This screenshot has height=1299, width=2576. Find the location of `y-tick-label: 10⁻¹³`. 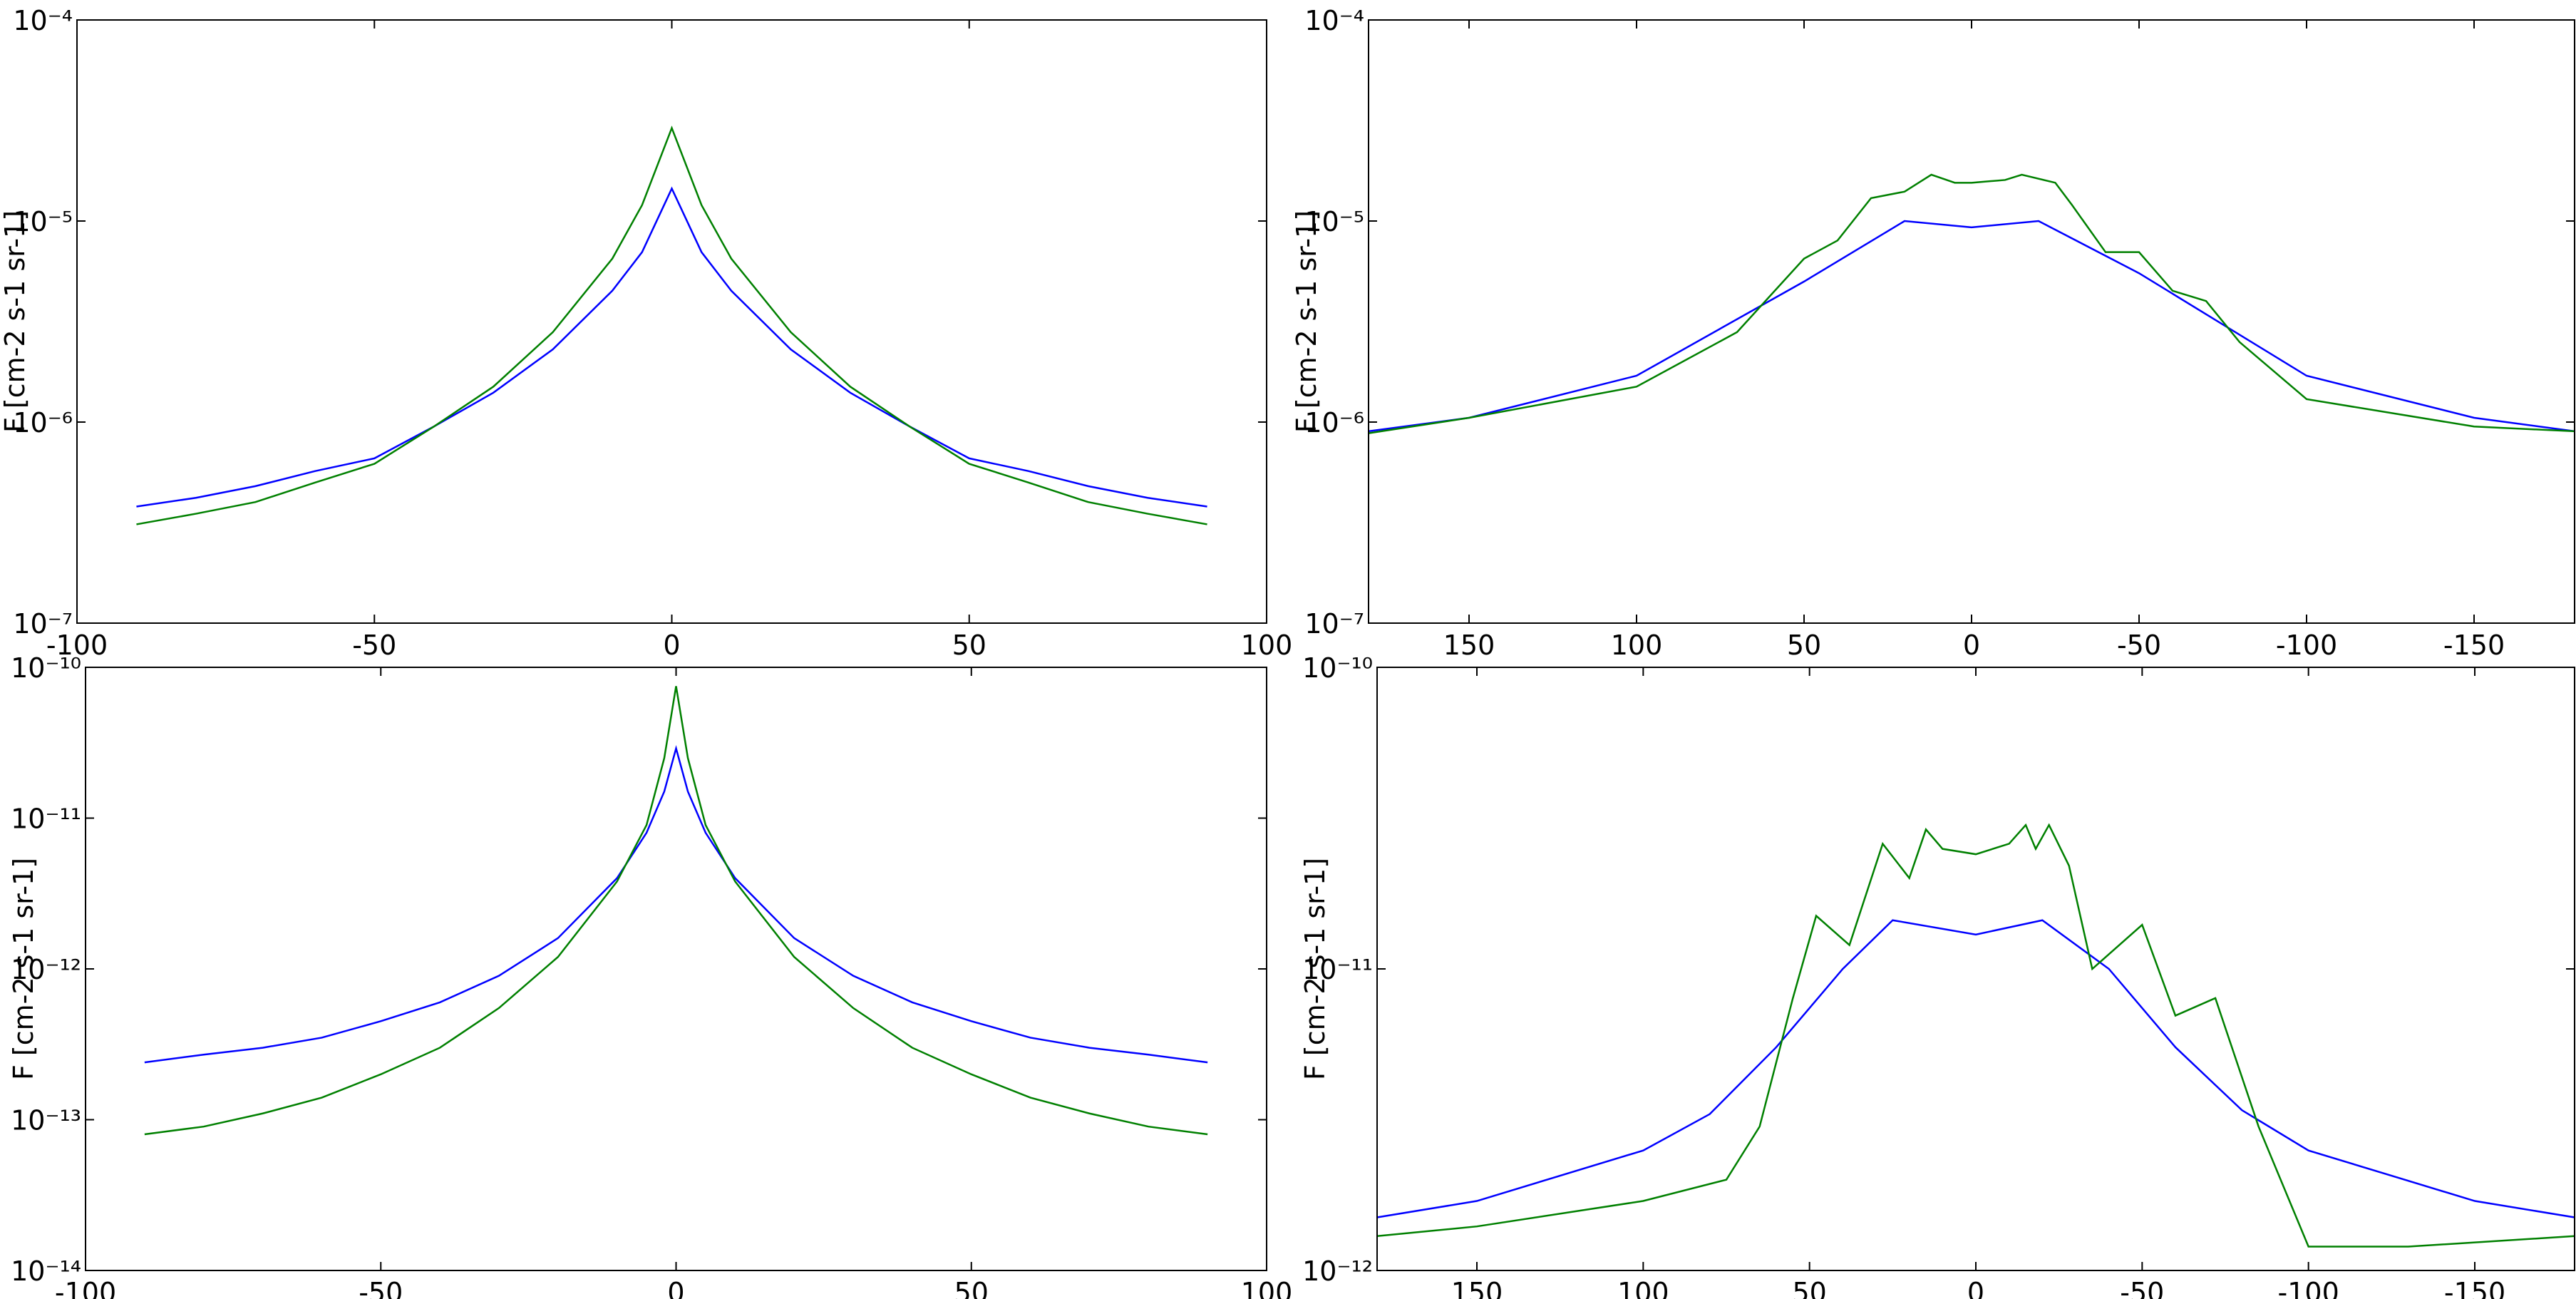

y-tick-label: 10⁻¹³ is located at coordinates (46, 1121).